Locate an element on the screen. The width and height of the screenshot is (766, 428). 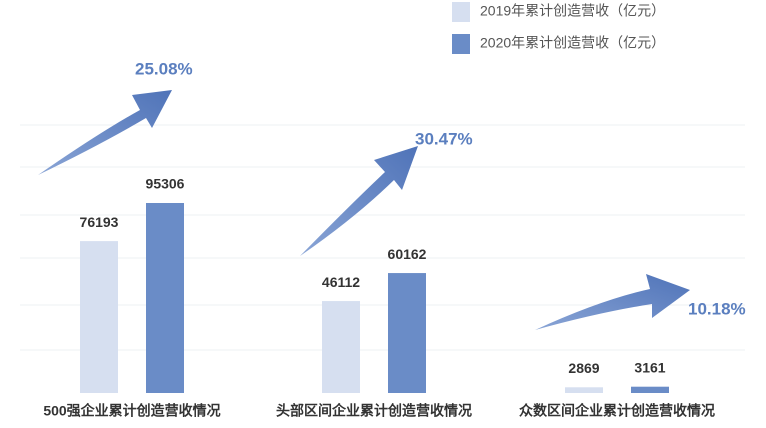
growth-label: 10.18% is located at coordinates (717, 308).